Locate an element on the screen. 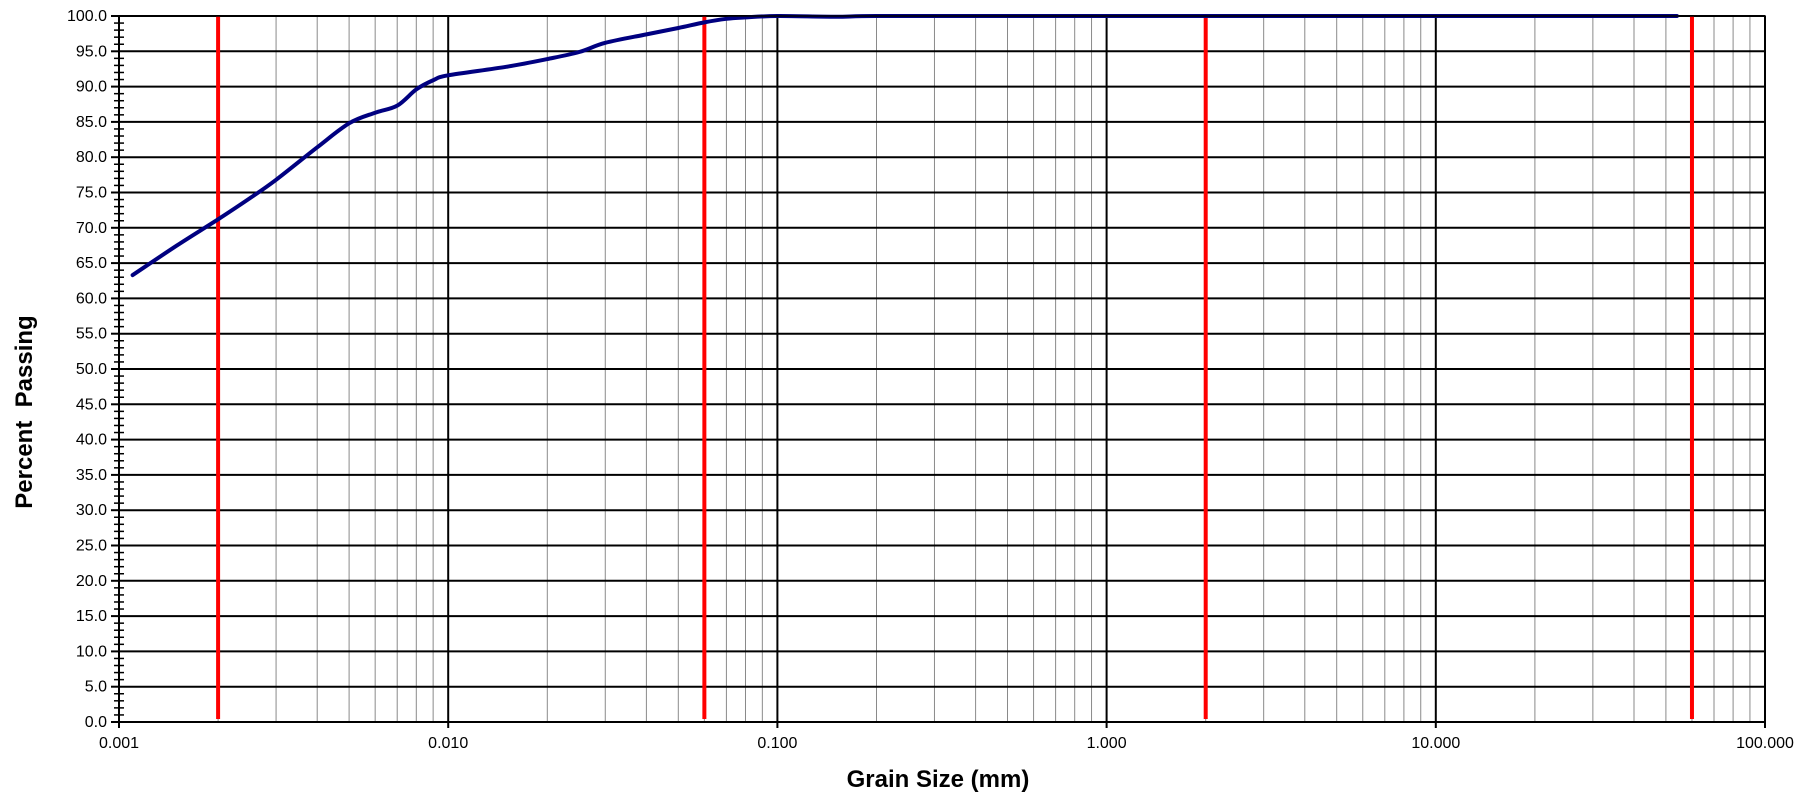 The width and height of the screenshot is (1809, 799). y-tick-label: 100.0 is located at coordinates (87, 16).